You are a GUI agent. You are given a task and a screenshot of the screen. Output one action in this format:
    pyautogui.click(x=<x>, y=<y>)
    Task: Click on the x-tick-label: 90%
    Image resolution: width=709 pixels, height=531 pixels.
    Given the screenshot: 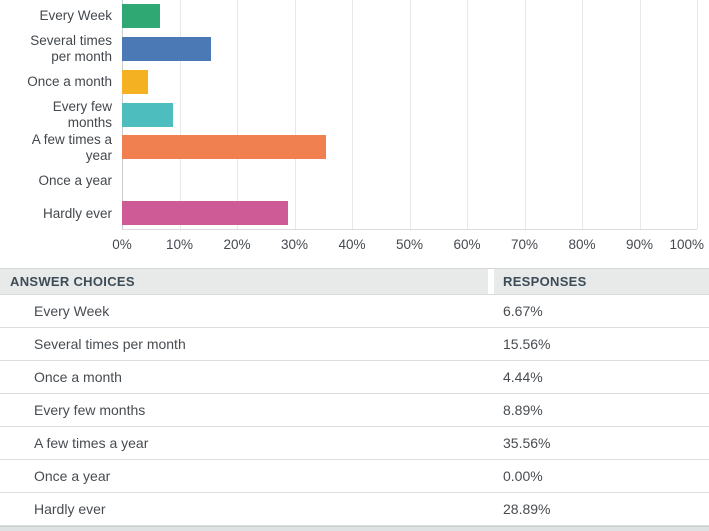 What is the action you would take?
    pyautogui.click(x=639, y=244)
    